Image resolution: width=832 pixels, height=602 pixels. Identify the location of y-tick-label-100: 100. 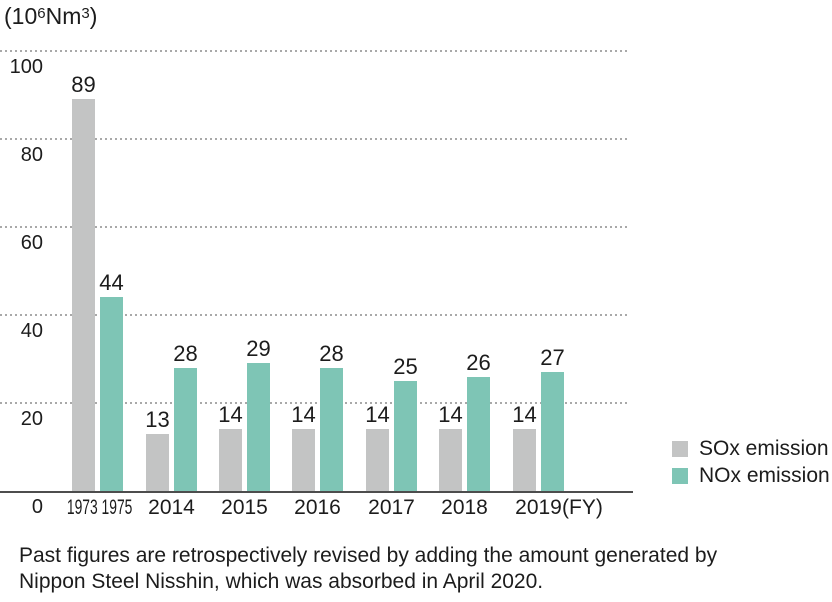
(26, 67).